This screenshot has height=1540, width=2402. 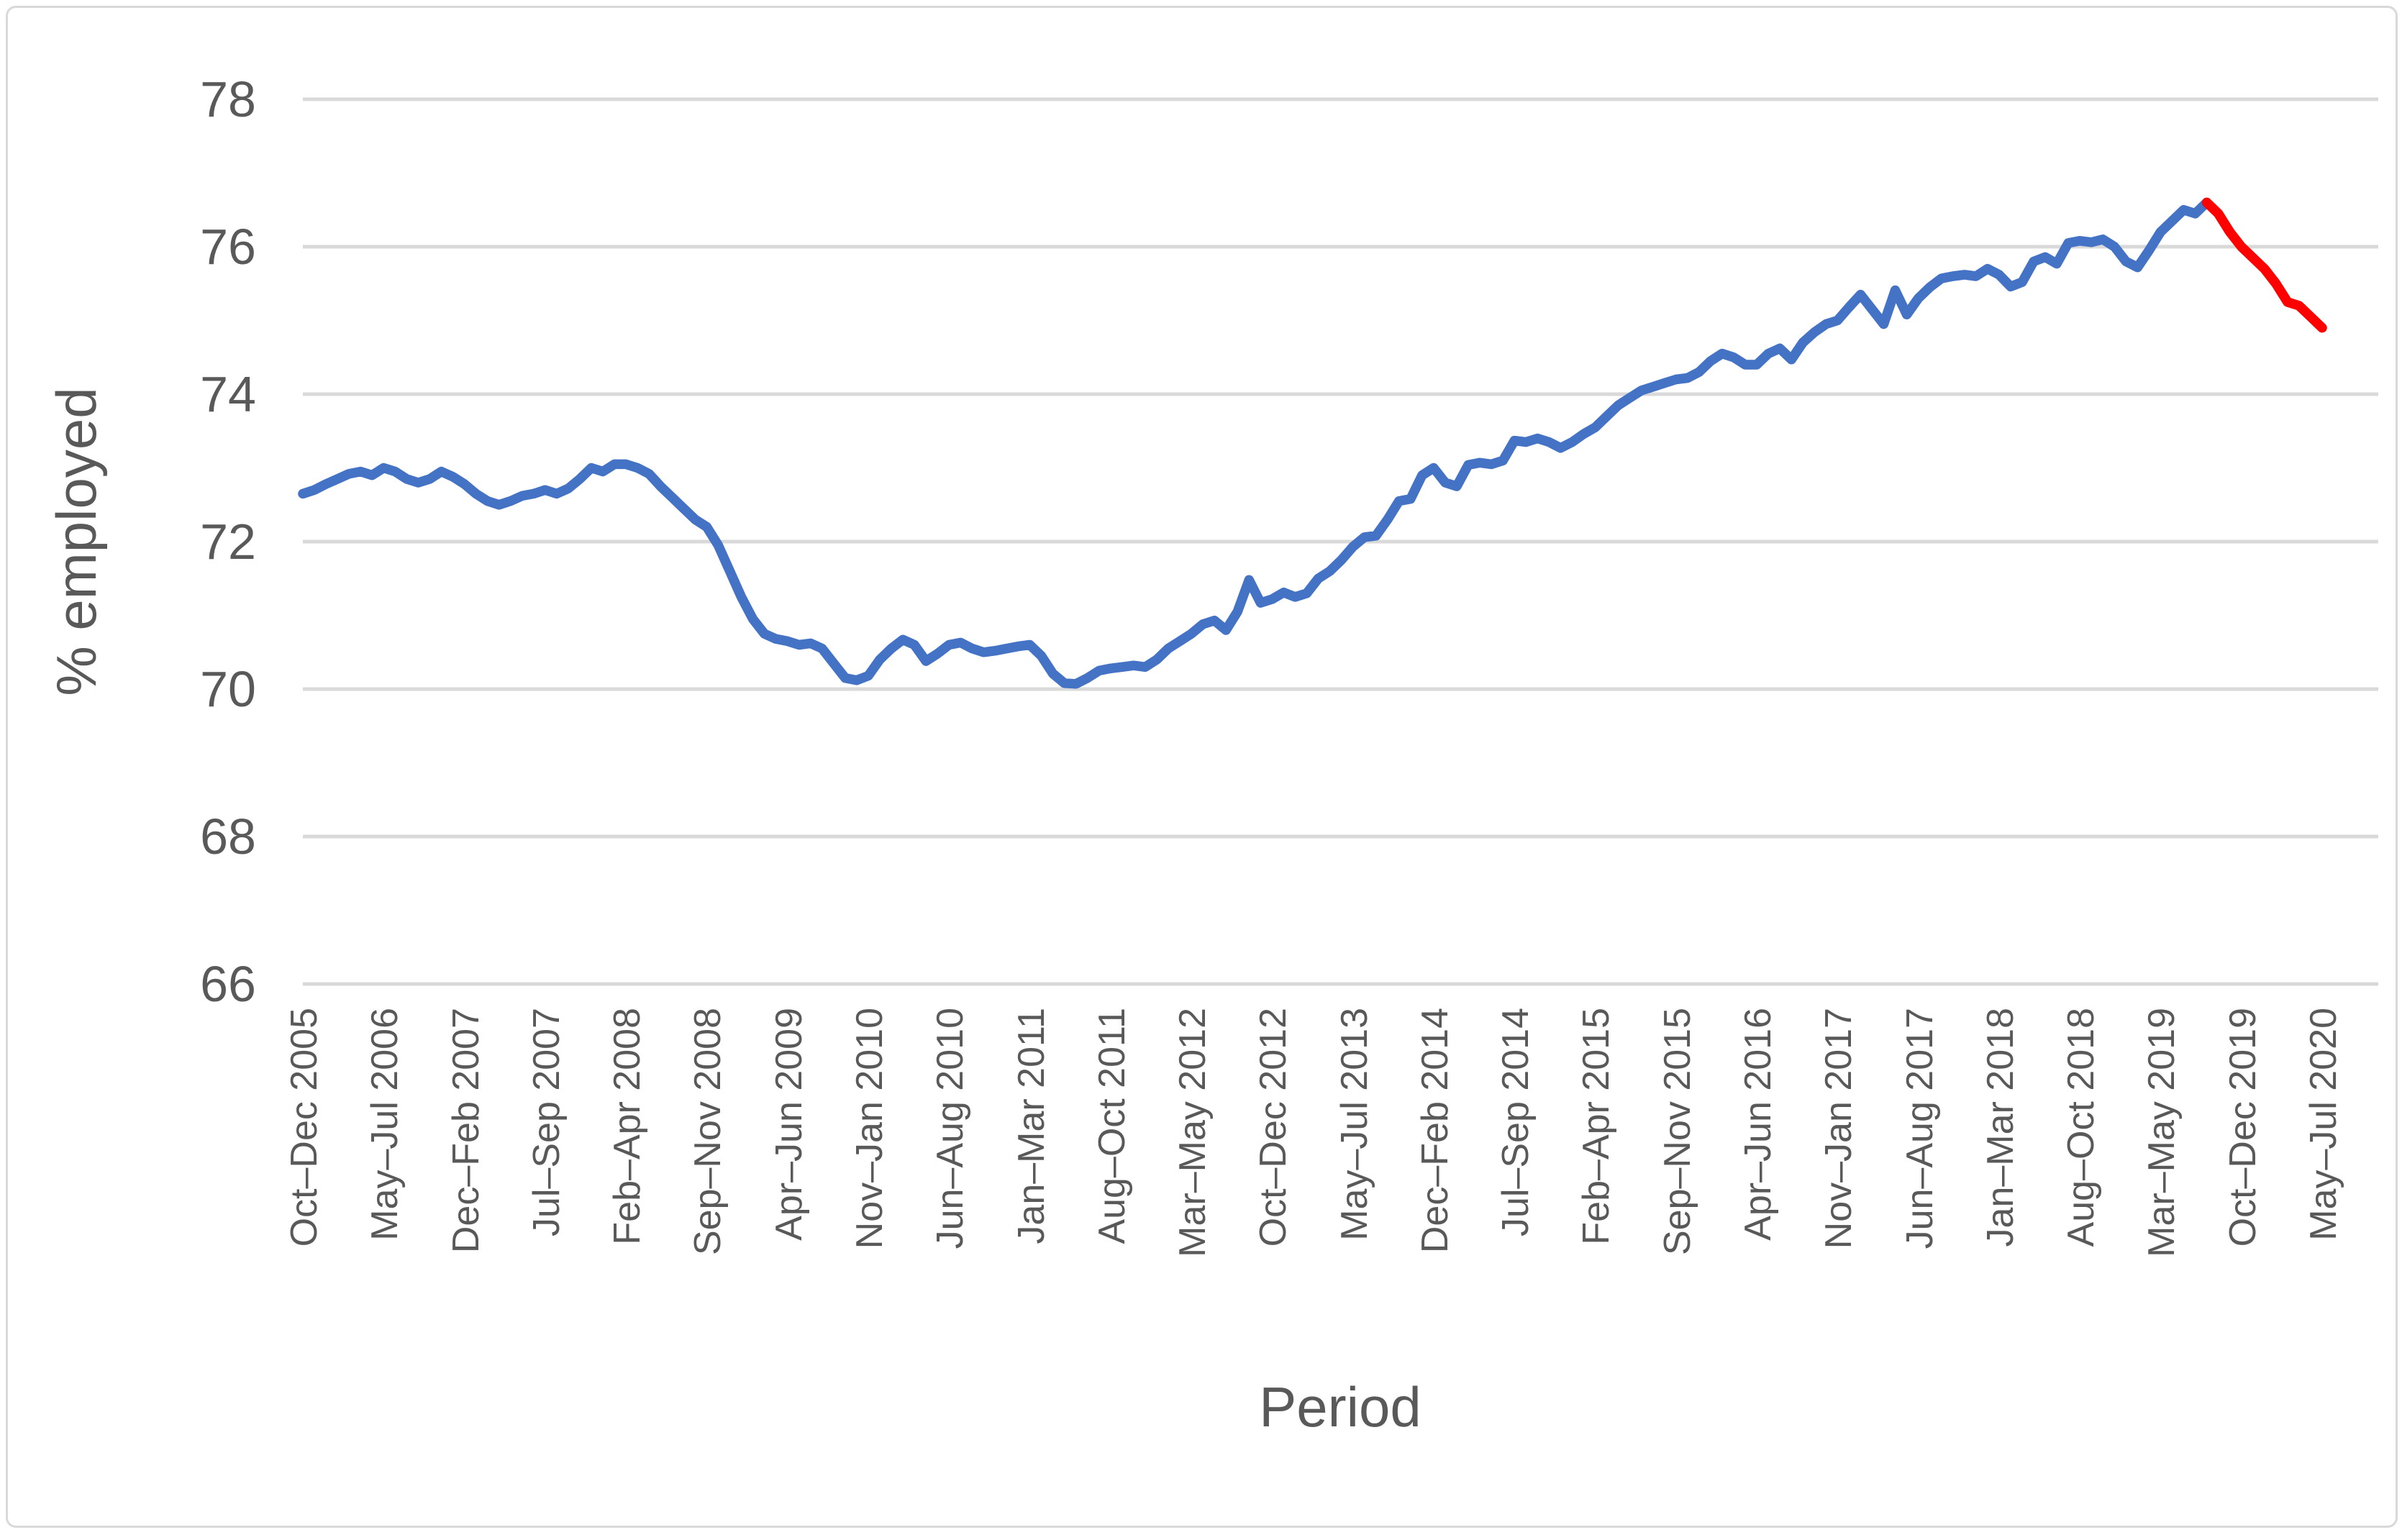 What do you see at coordinates (1354, 1124) in the screenshot?
I see `x-tick-label: May–Jul 2013` at bounding box center [1354, 1124].